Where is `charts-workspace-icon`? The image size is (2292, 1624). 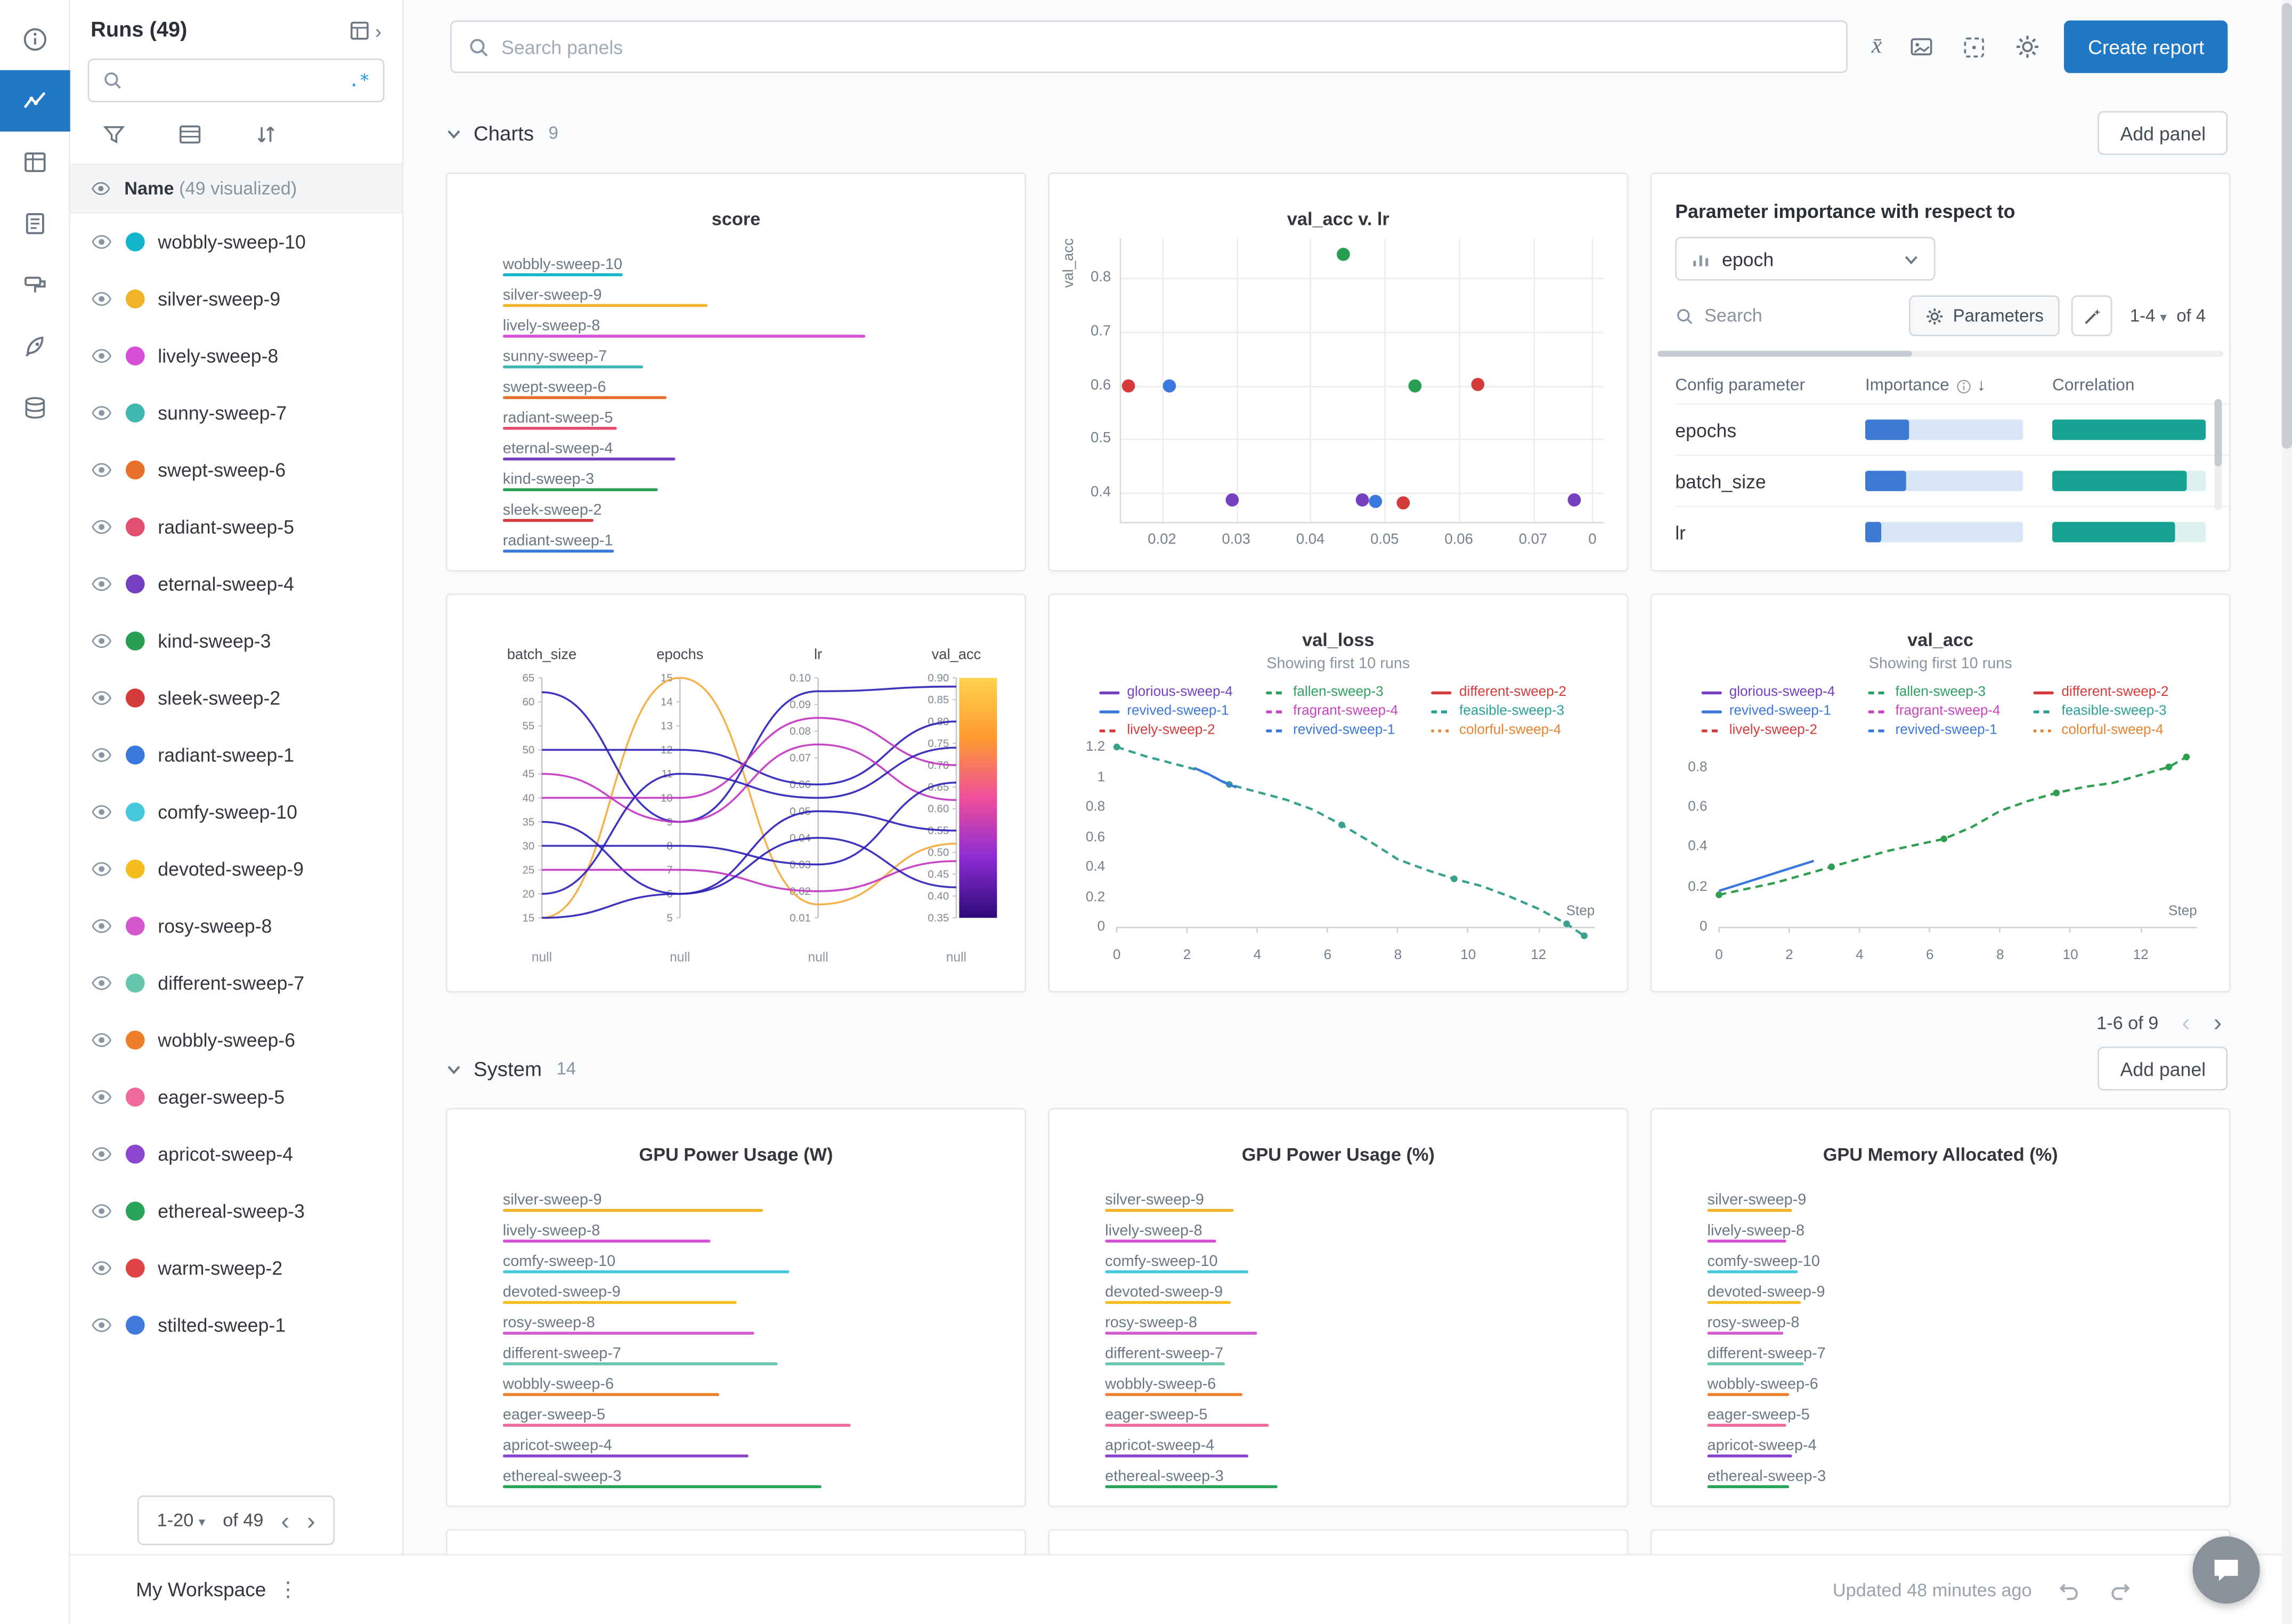 charts-workspace-icon is located at coordinates (35, 101).